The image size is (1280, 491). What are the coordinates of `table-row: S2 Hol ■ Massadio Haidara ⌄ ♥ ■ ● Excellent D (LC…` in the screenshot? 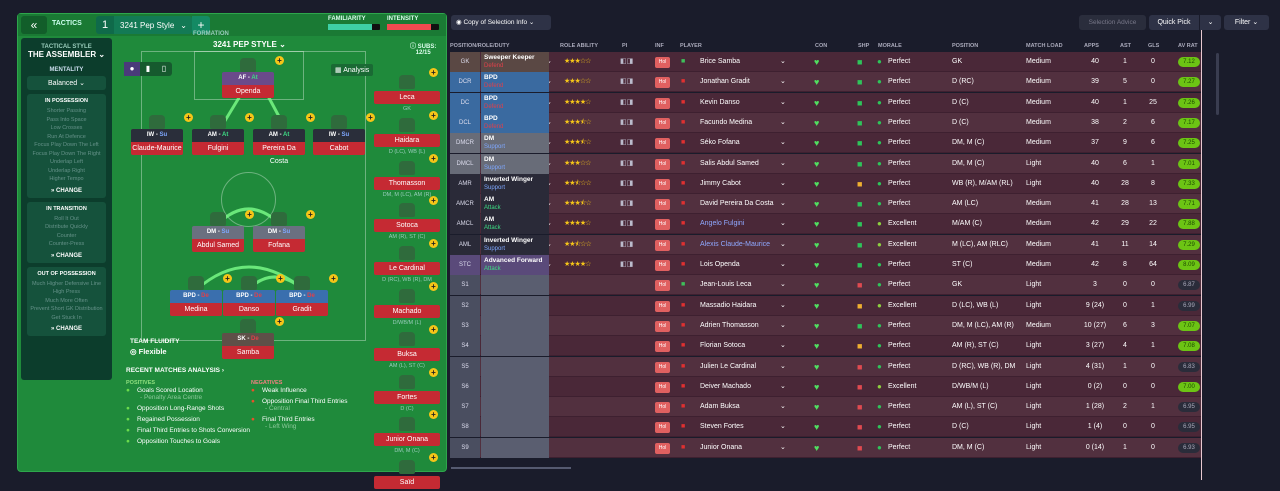 It's located at (826, 305).